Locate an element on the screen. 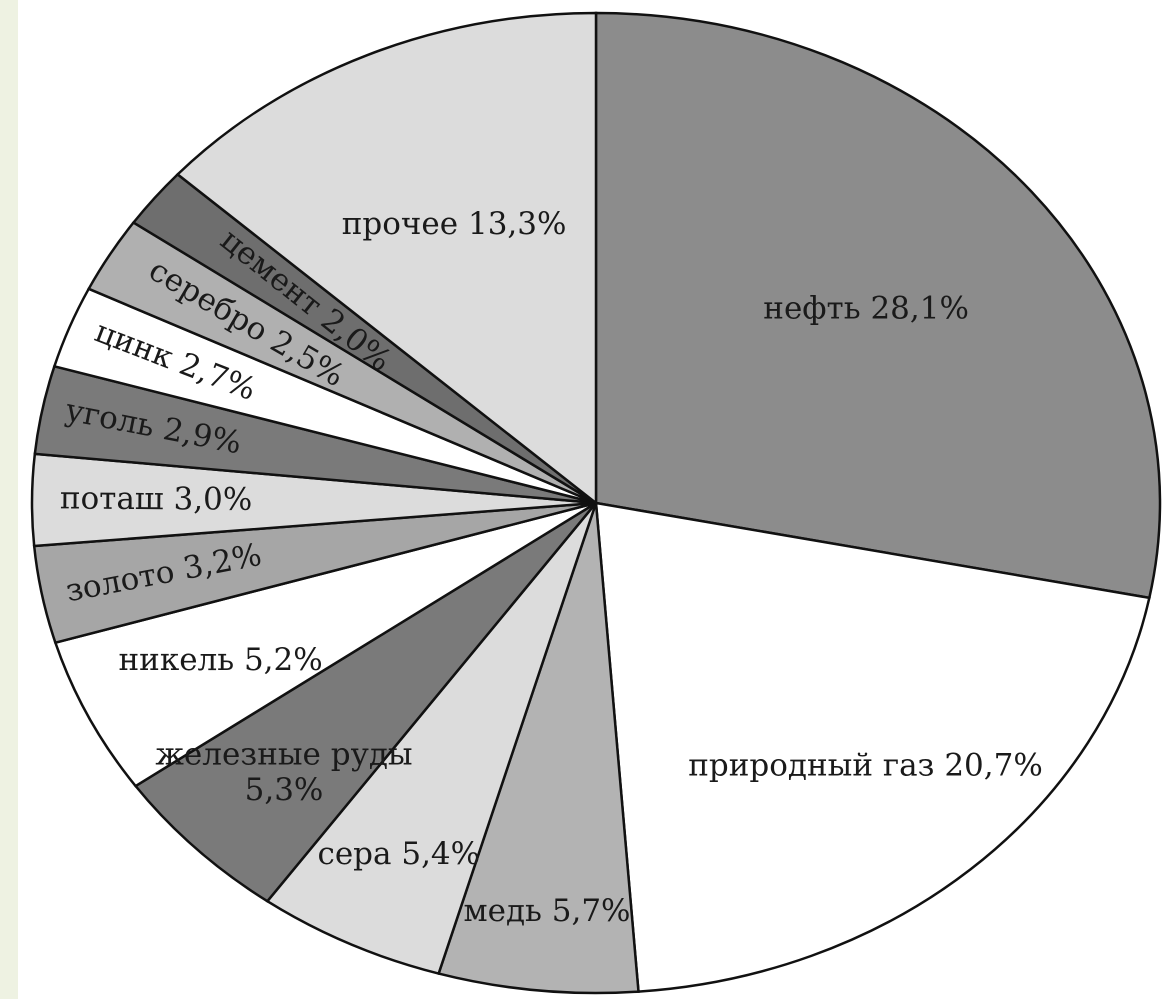  slice-label-2: природный газ 20,7% is located at coordinates (865, 765).